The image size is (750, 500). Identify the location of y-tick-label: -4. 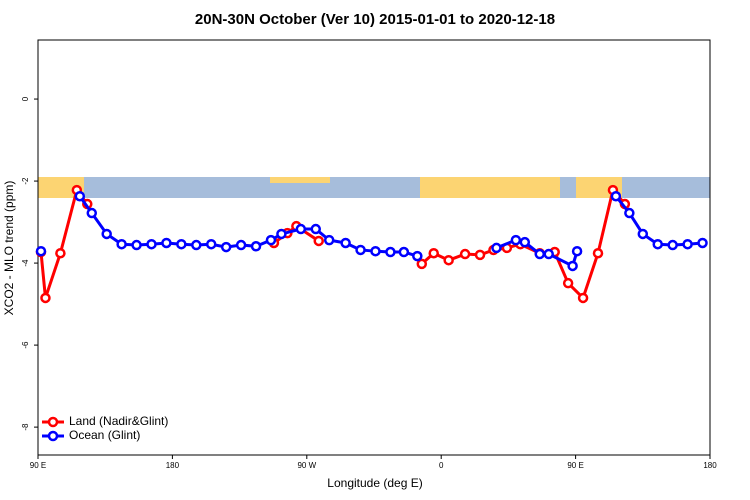
(25, 263).